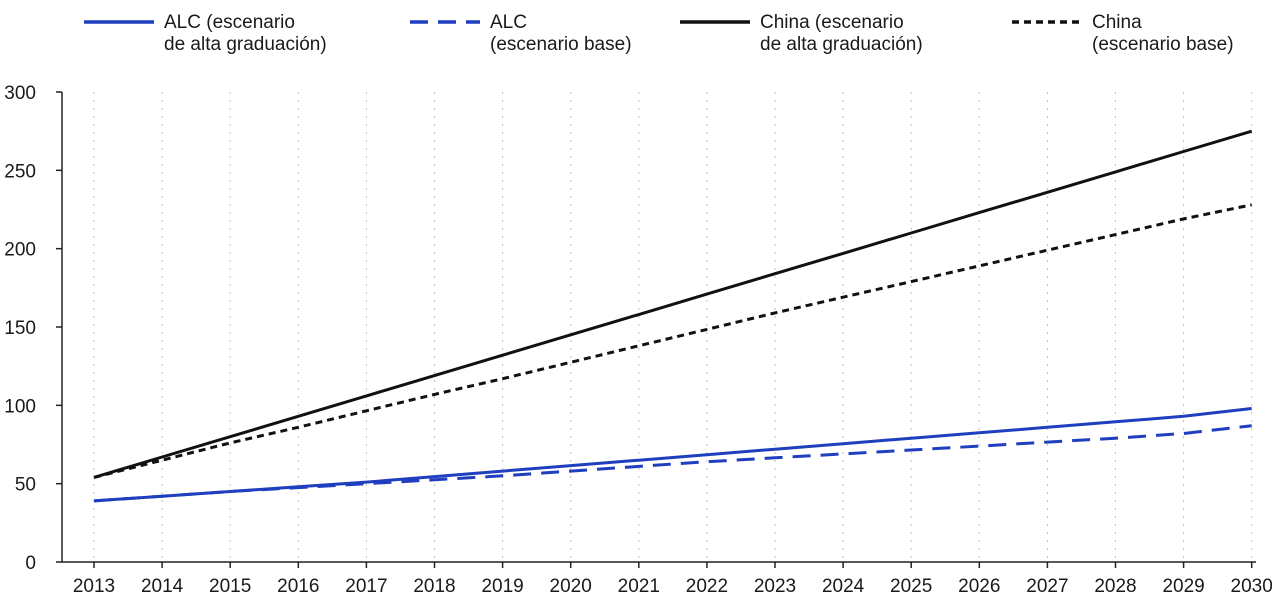  Describe the element at coordinates (434, 586) in the screenshot. I see `x-tick-label-2018: 2018` at that location.